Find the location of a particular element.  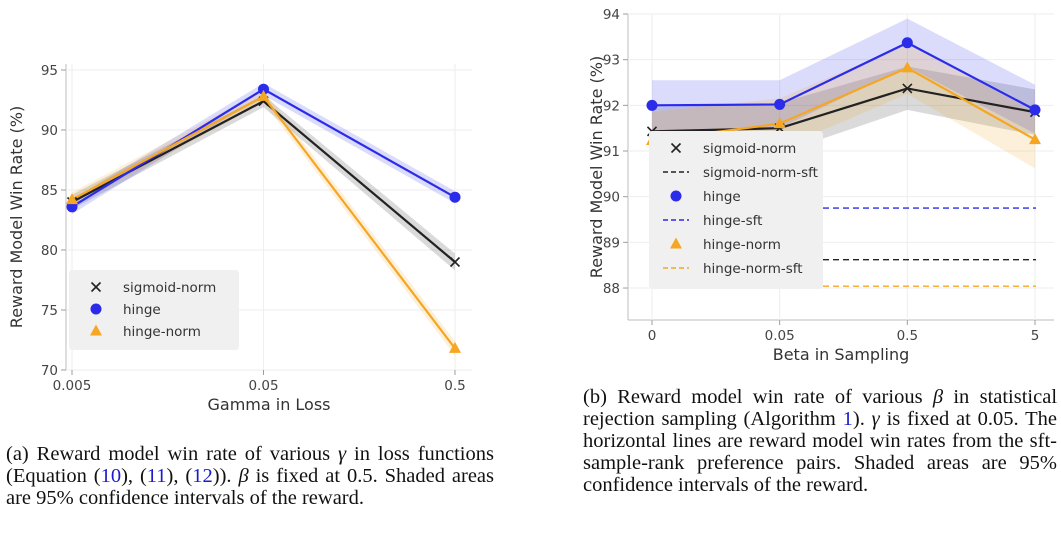

confidence-band-hinge is located at coordinates (263, 148).